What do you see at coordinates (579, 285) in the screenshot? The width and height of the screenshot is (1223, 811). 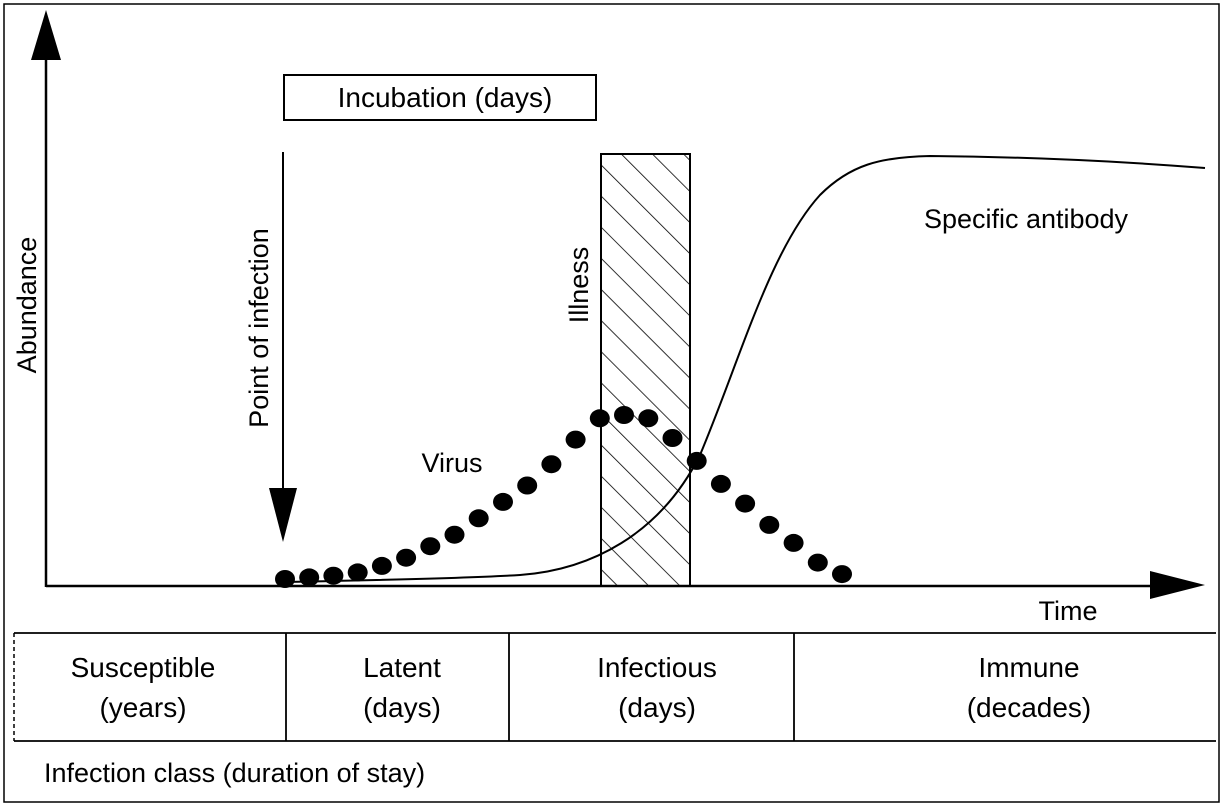 I see `illness-label: Illness` at bounding box center [579, 285].